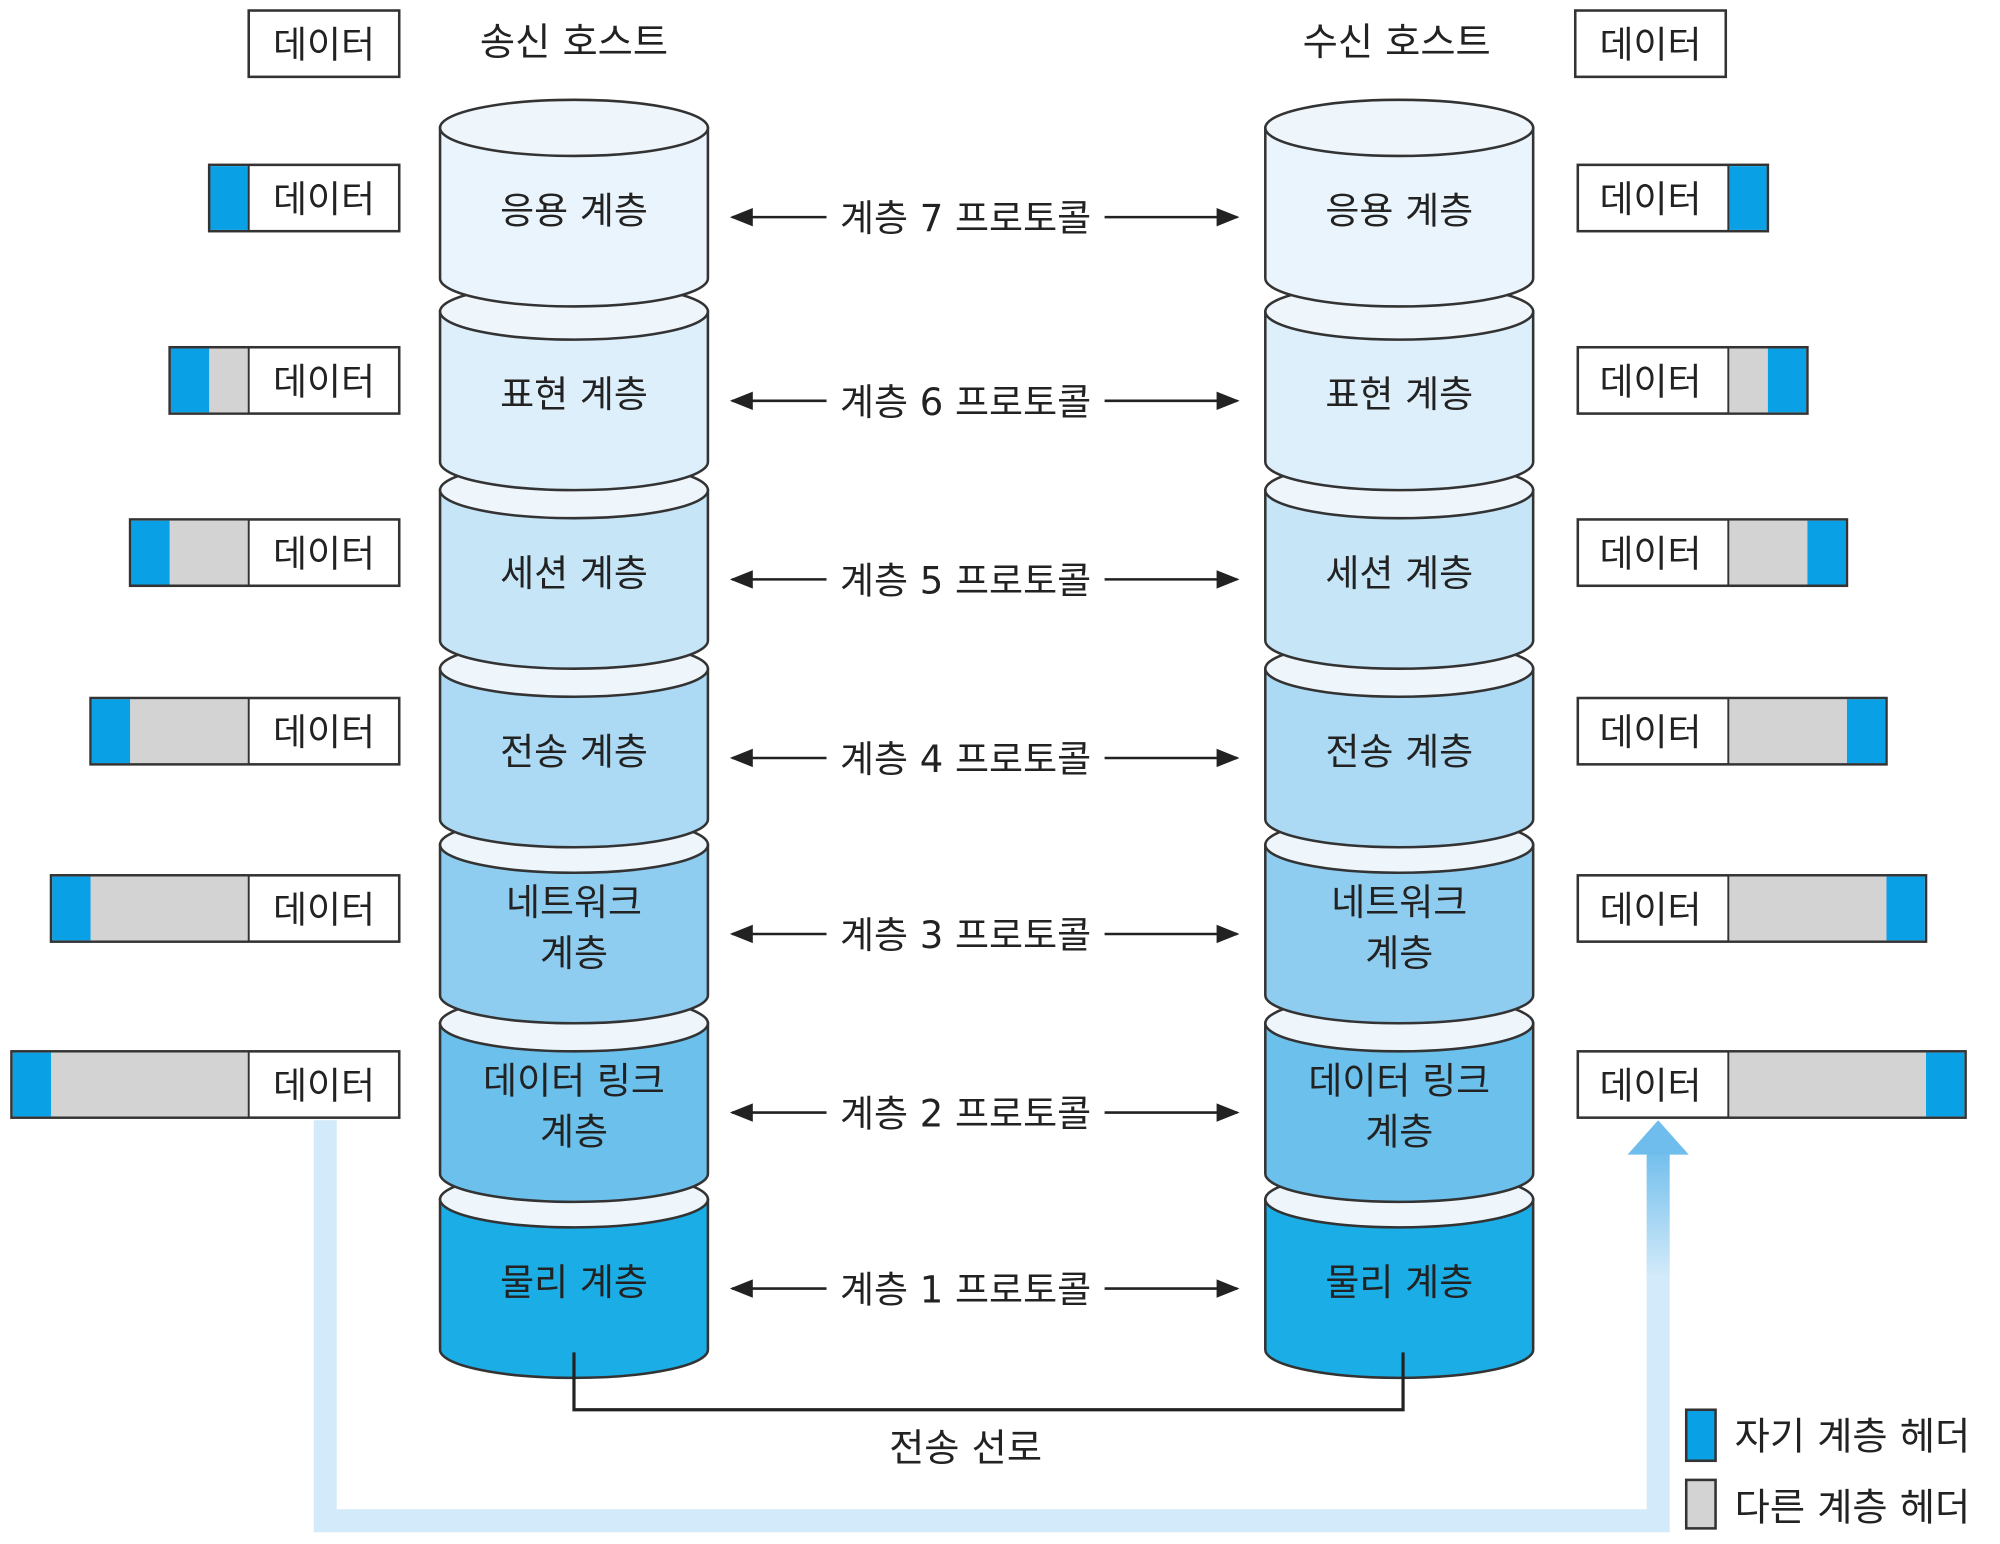  I want to click on receiver-data-box, so click(1650, 44).